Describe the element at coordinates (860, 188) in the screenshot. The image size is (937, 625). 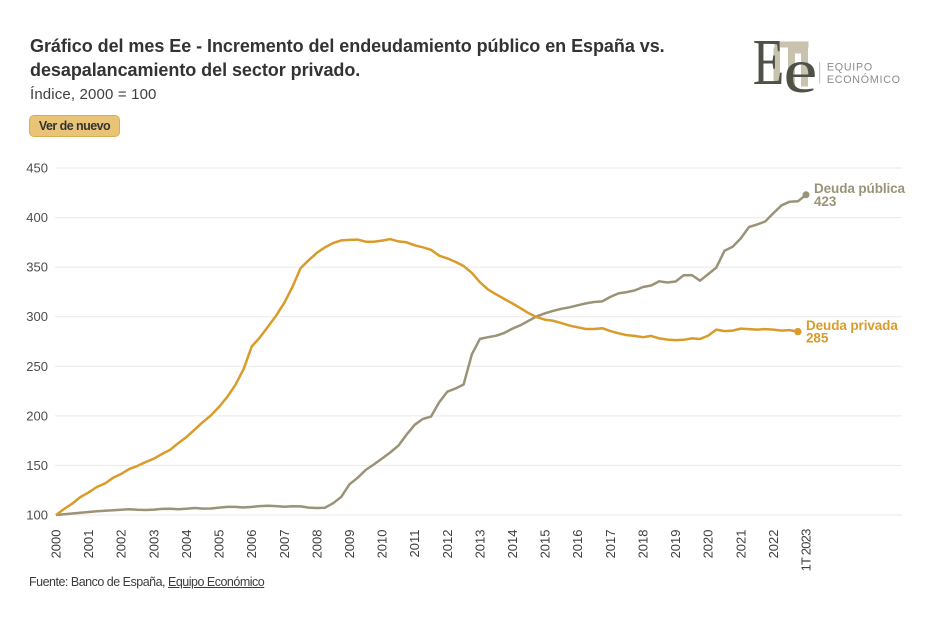
I see `svg-text: Deuda pública` at that location.